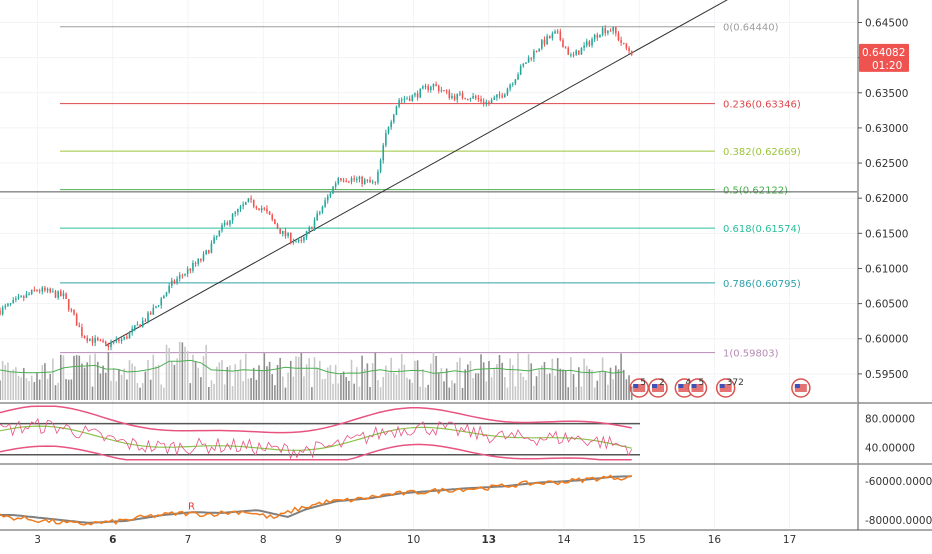 This screenshot has height=554, width=932. I want to click on event-flag: 2, so click(658, 388).